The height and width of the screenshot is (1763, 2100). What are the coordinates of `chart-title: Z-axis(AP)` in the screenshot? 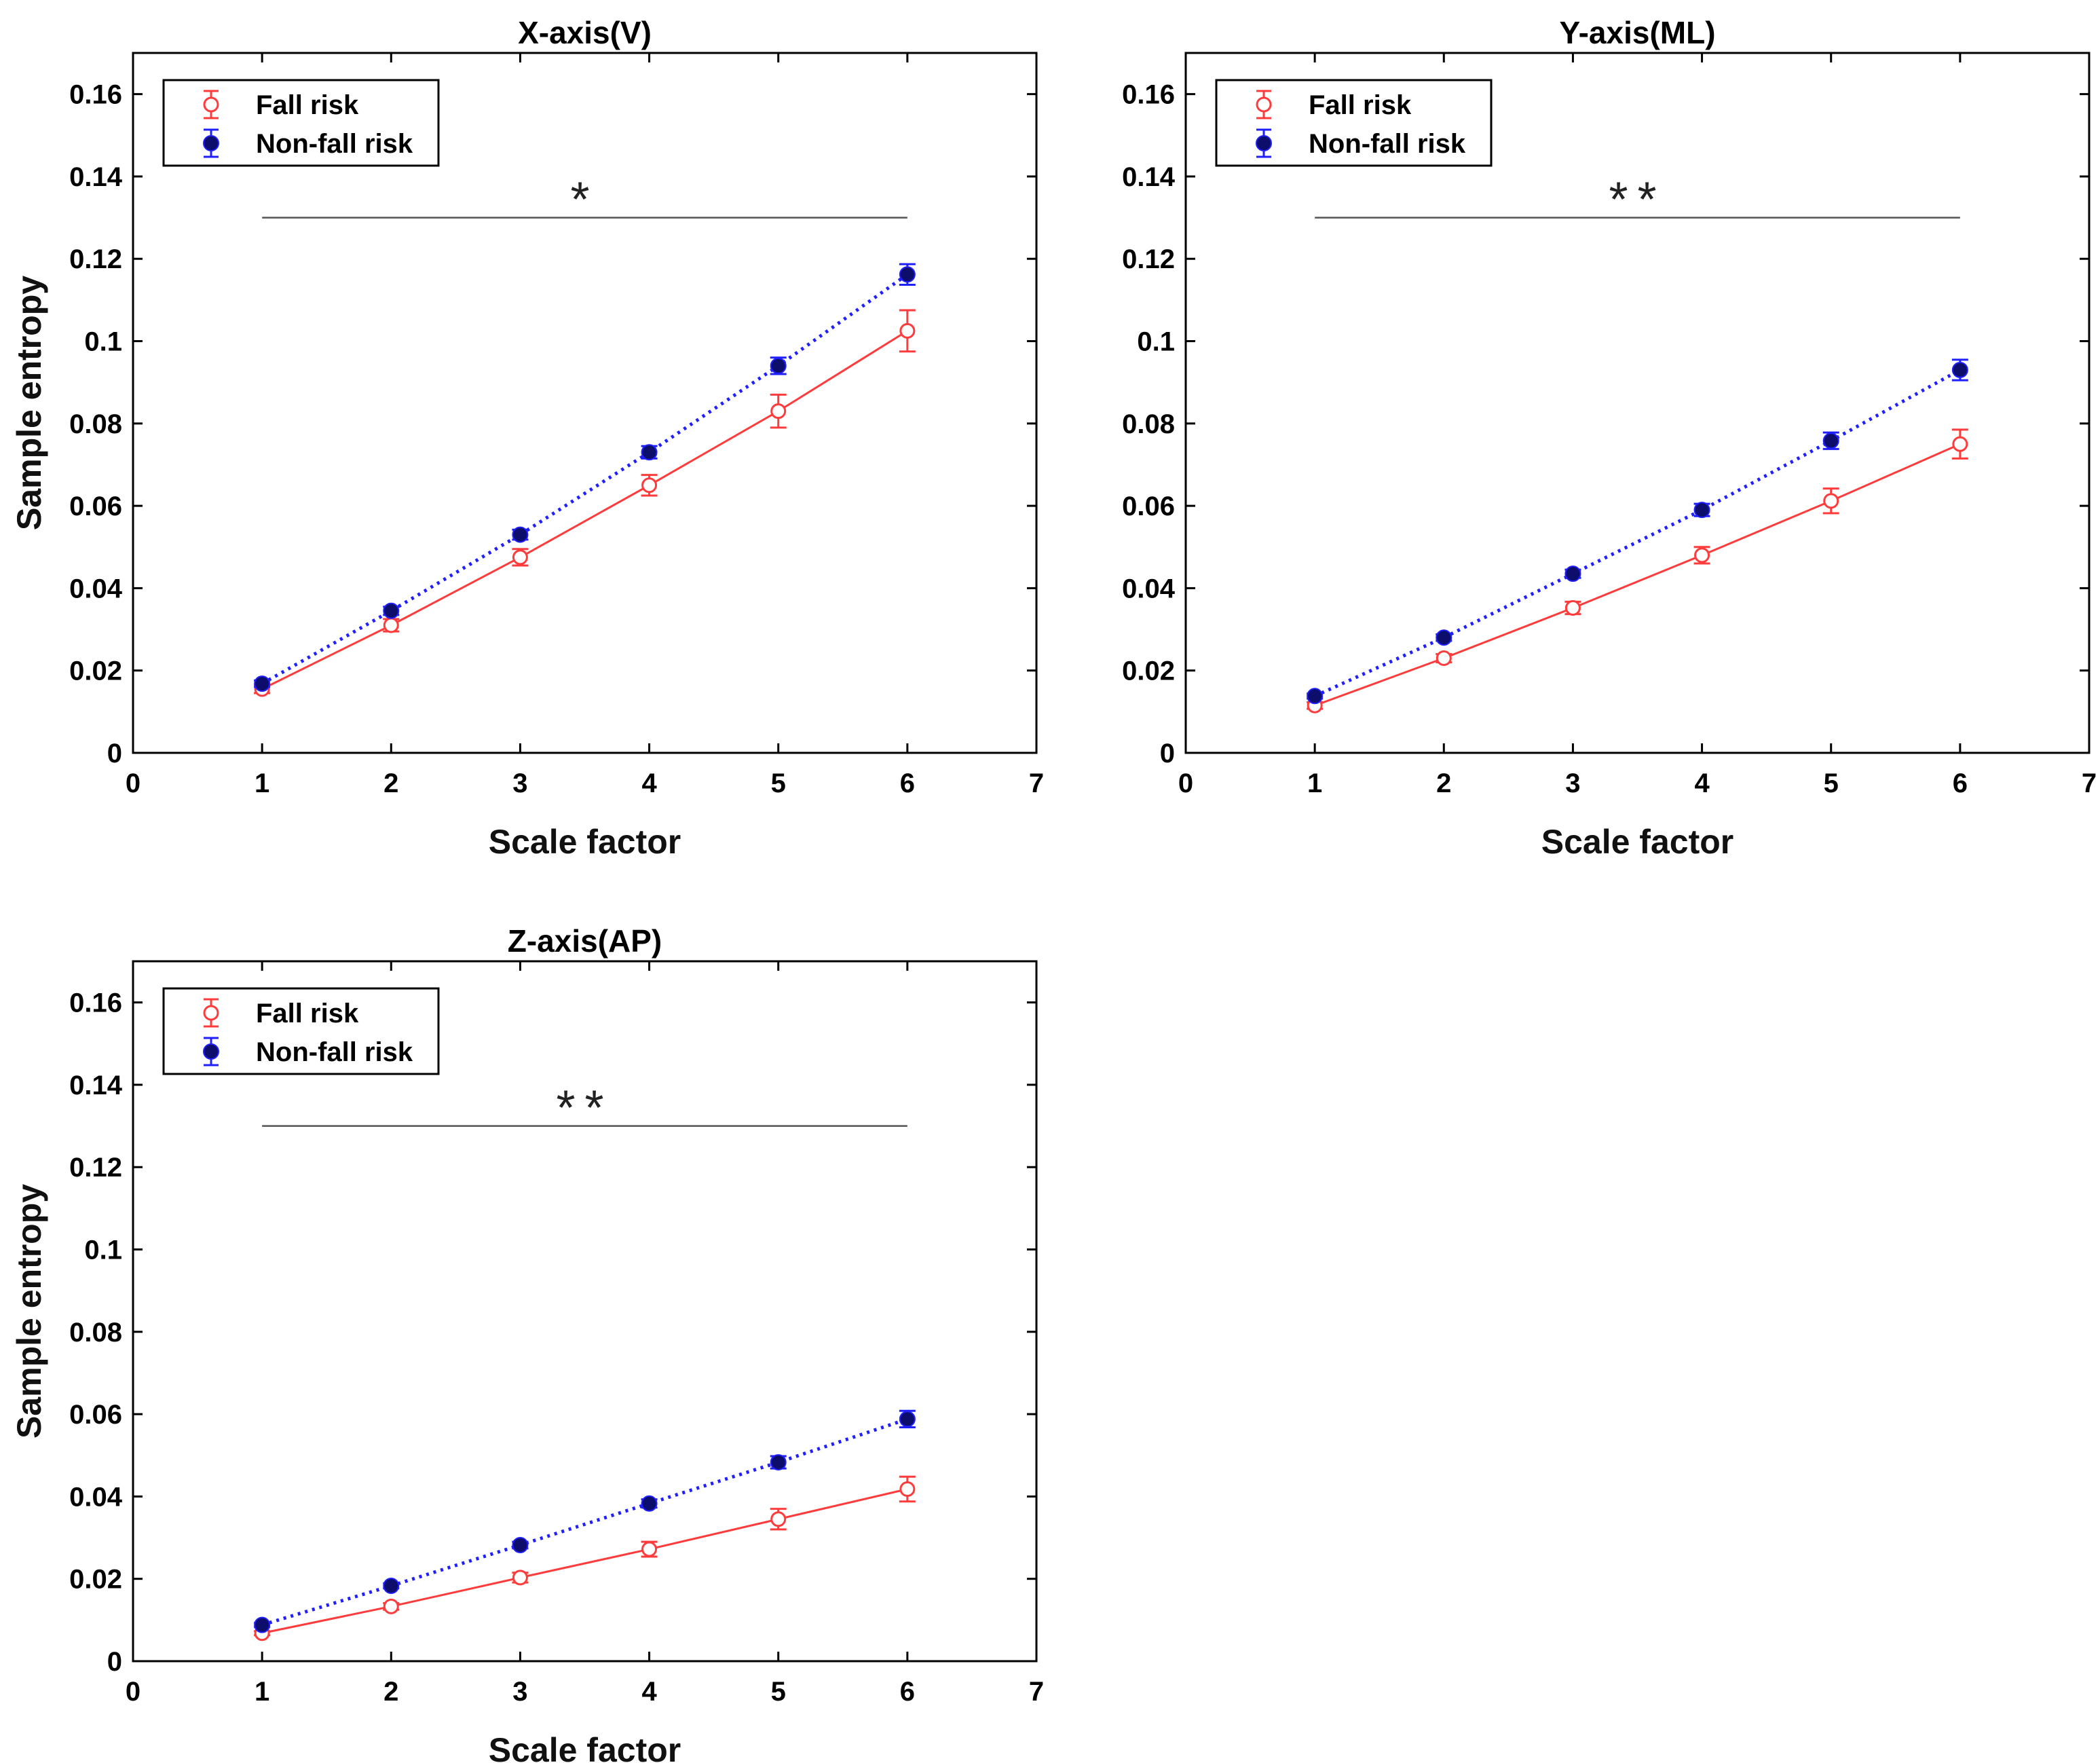 It's located at (585, 941).